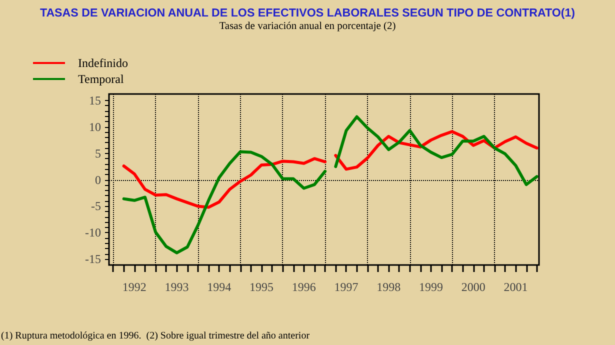  Describe the element at coordinates (473, 287) in the screenshot. I see `x-tick-label: 2000` at that location.